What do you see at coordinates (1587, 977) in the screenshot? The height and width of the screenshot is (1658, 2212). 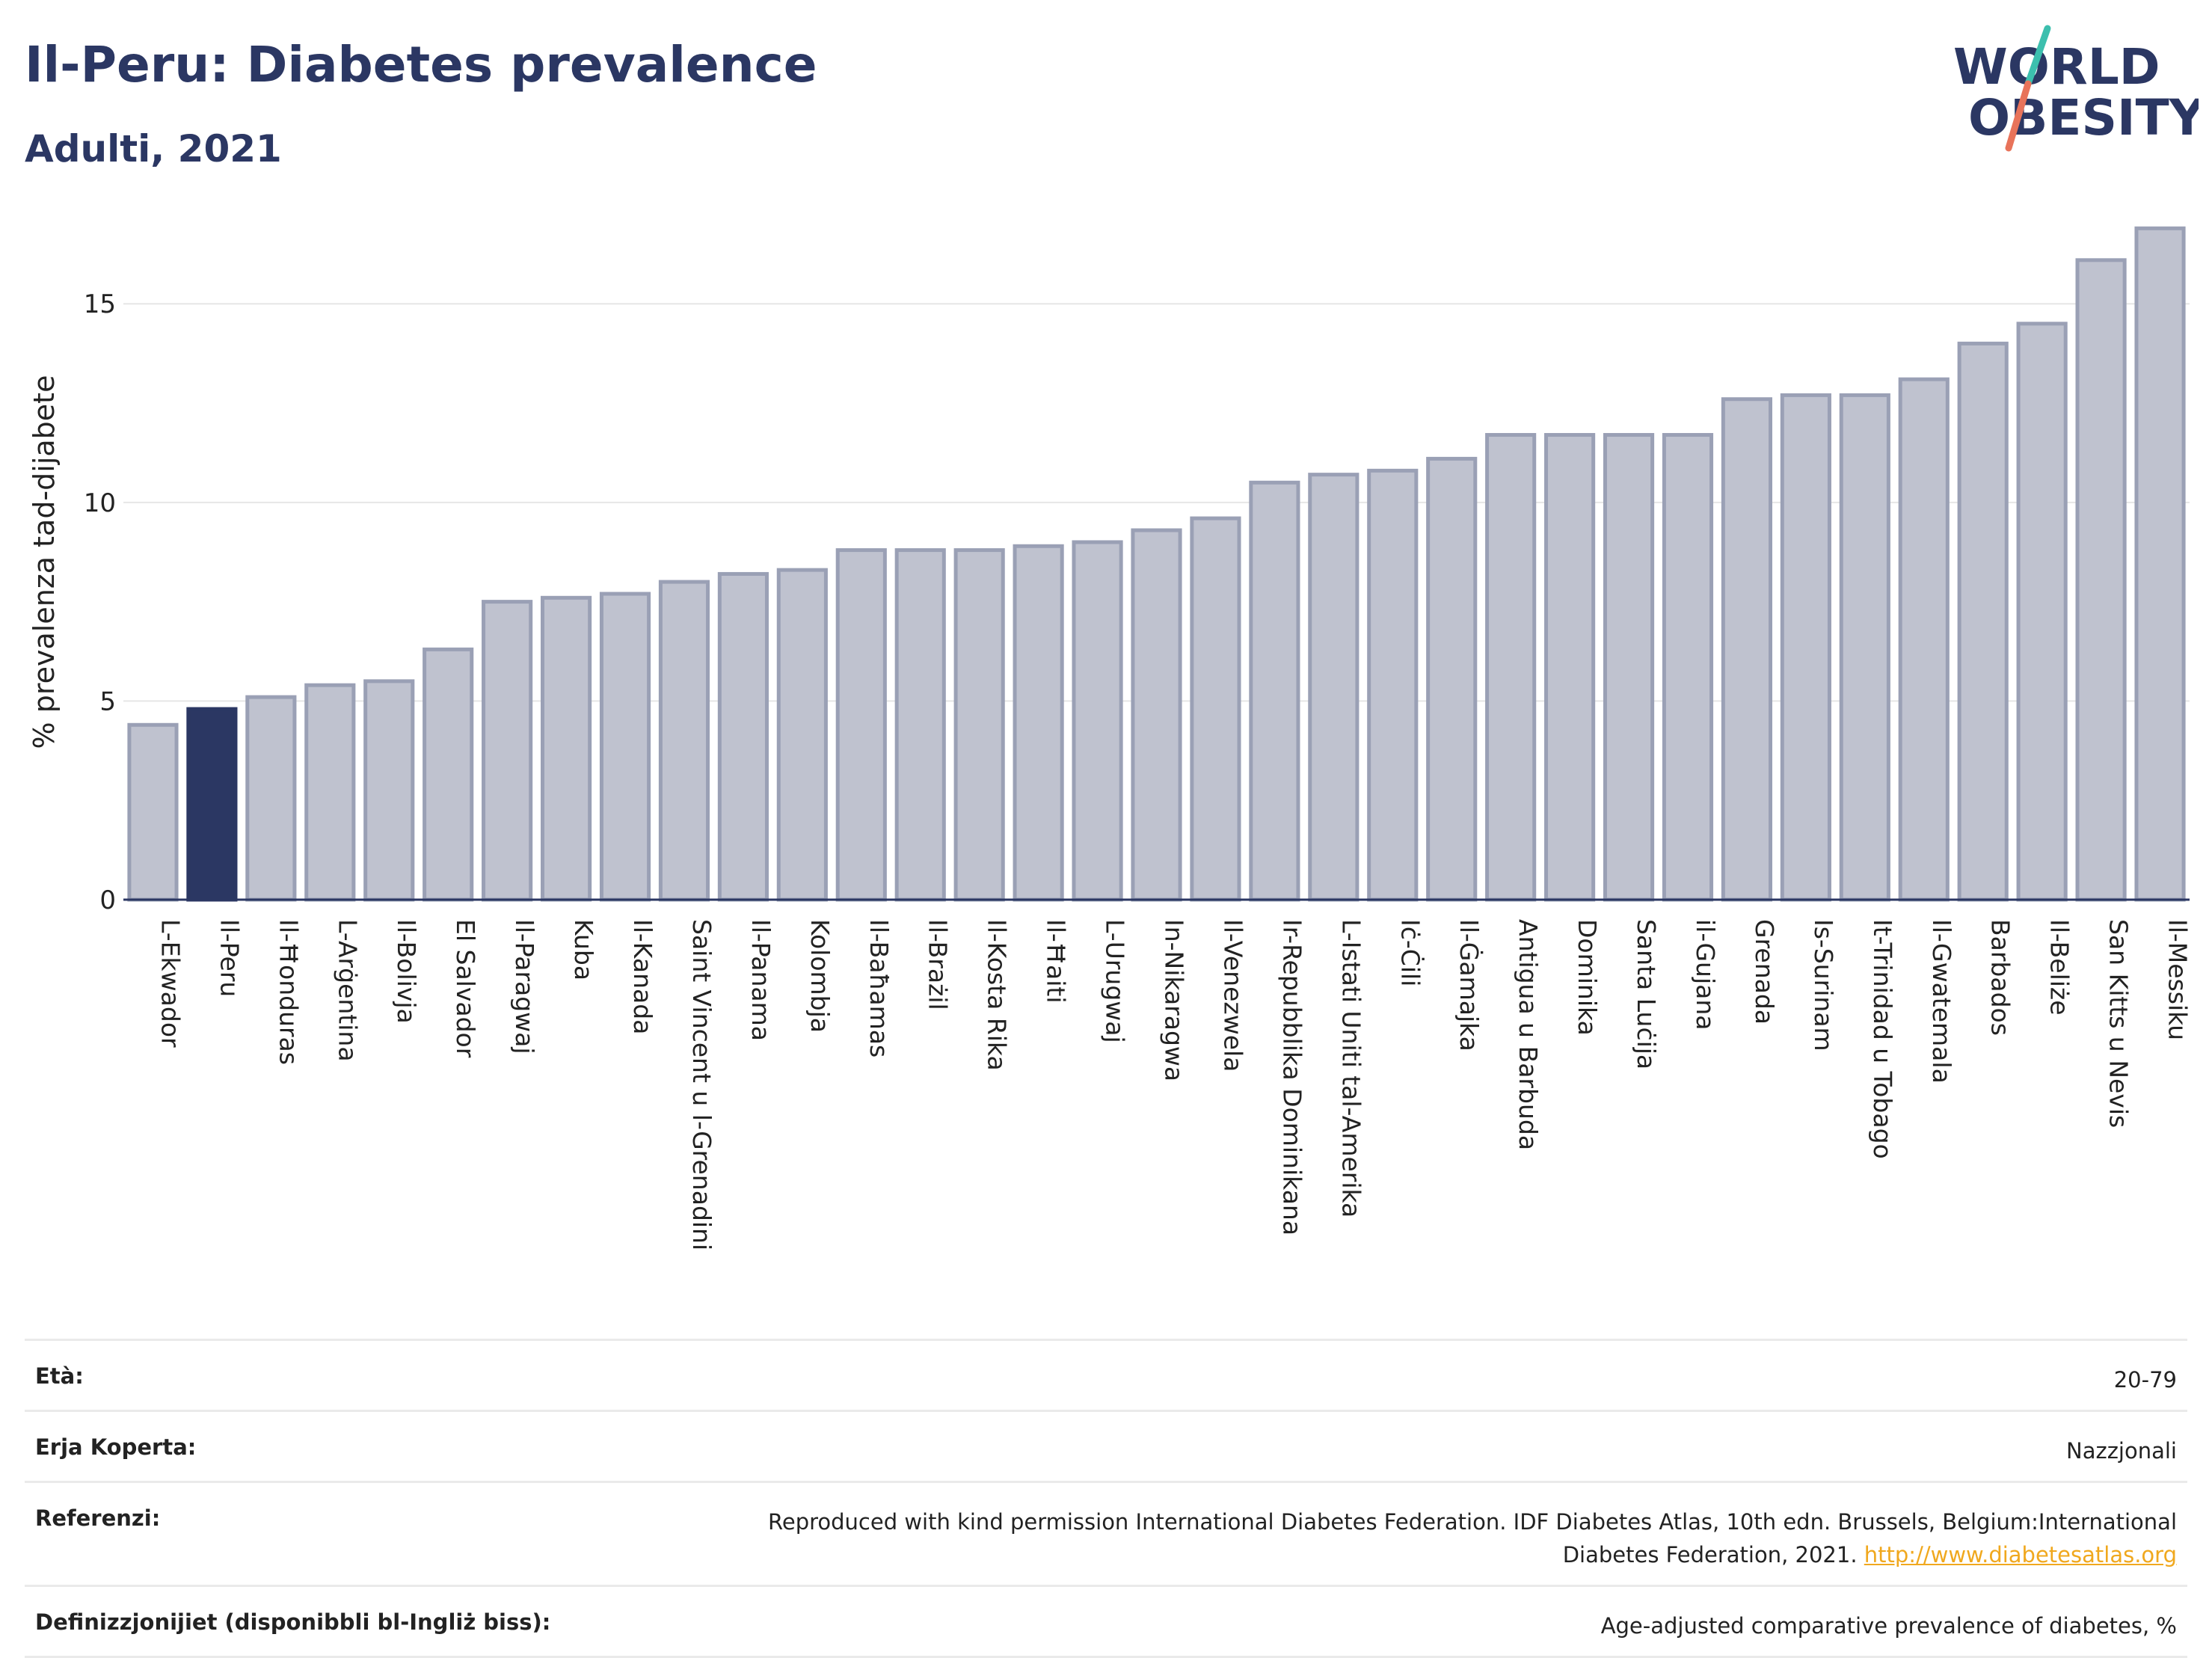 I see `x-tick-label: Dominika` at bounding box center [1587, 977].